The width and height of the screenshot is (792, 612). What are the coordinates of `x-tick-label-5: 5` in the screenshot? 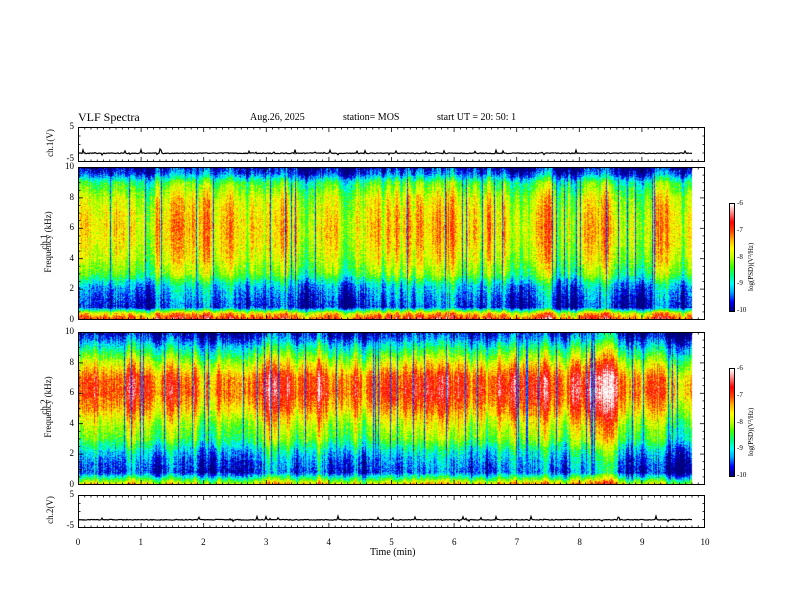 It's located at (391, 542).